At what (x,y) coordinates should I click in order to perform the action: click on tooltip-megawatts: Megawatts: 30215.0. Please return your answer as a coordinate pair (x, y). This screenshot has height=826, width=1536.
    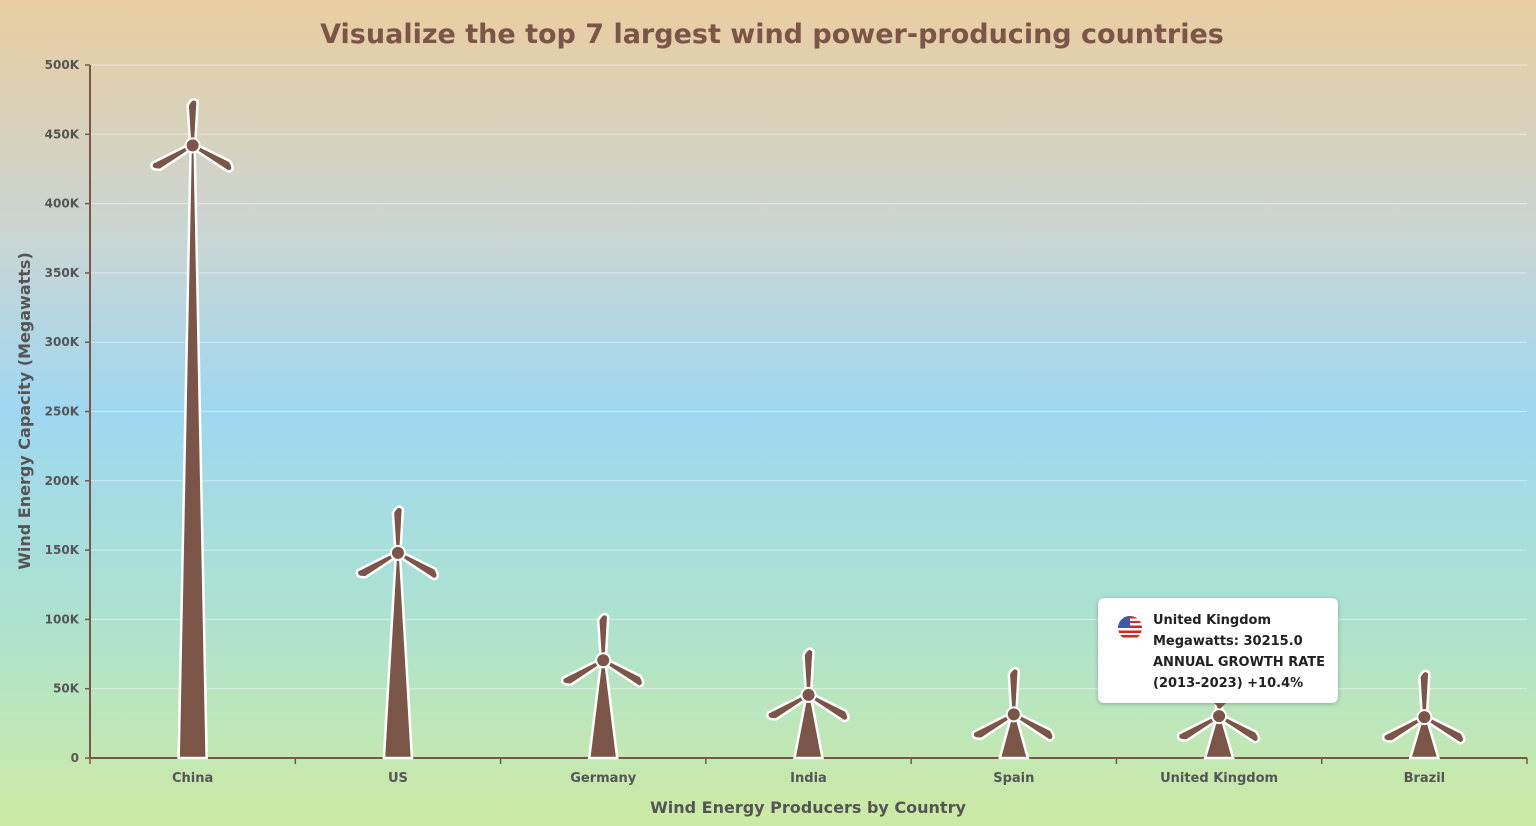
    Looking at the image, I should click on (1228, 641).